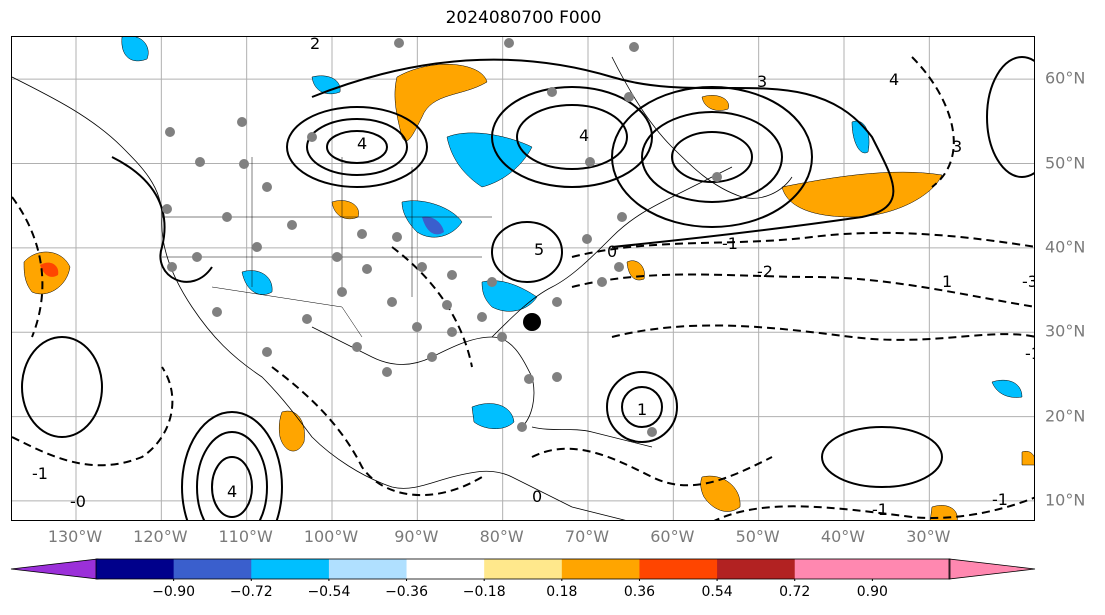 The height and width of the screenshot is (615, 1105). Describe the element at coordinates (327, 247) in the screenshot. I see `political-borders` at that location.